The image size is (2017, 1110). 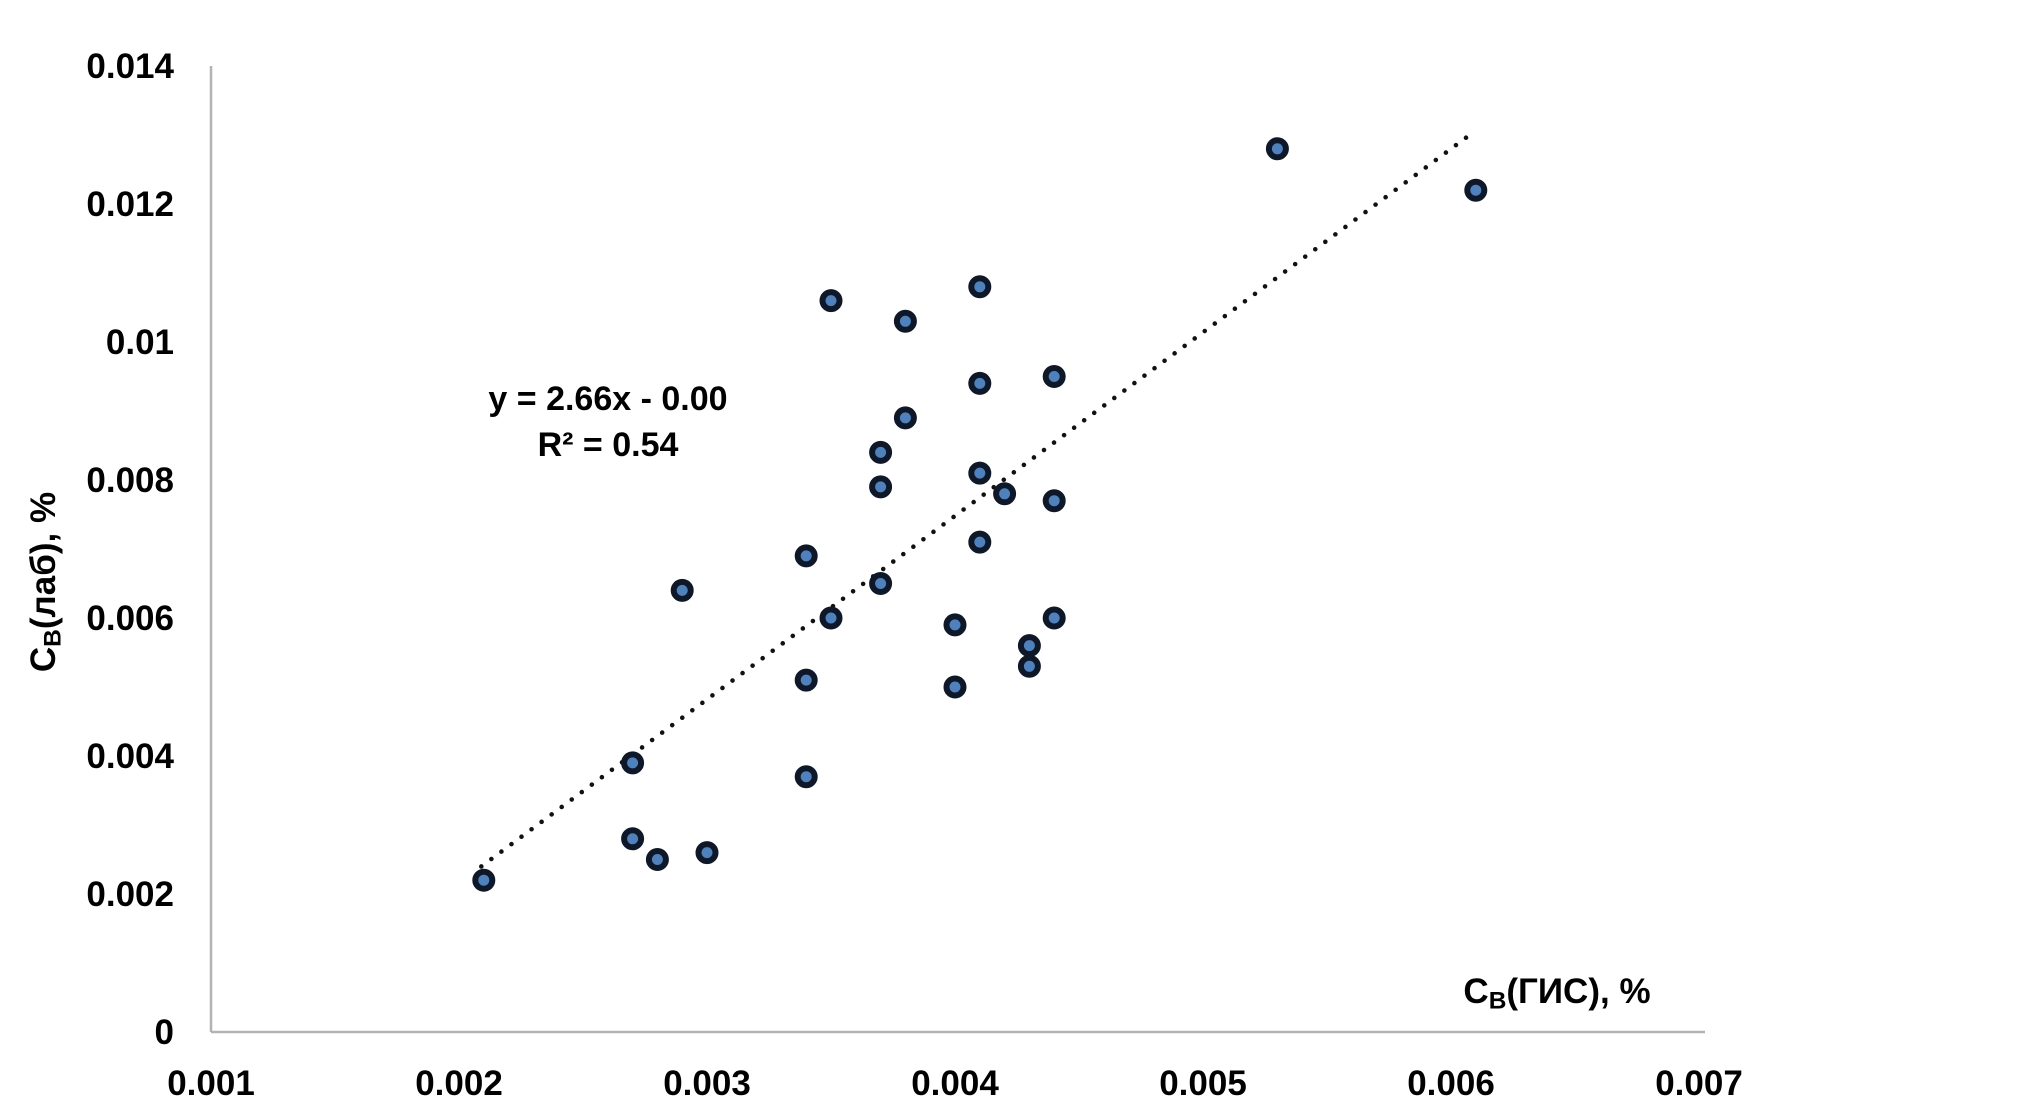 I want to click on y-tick-label: 0.008, so click(x=130, y=480).